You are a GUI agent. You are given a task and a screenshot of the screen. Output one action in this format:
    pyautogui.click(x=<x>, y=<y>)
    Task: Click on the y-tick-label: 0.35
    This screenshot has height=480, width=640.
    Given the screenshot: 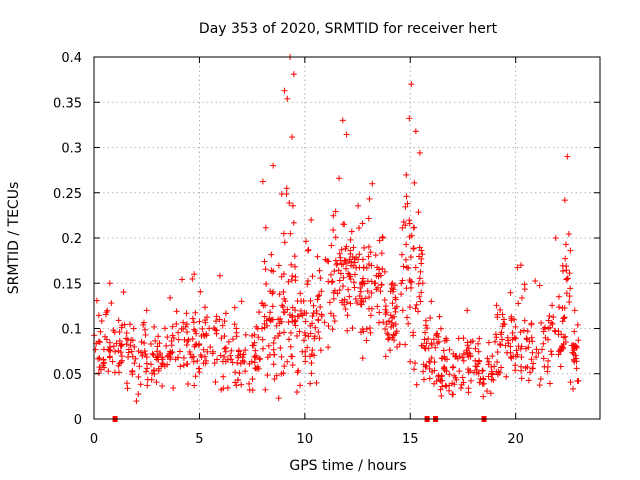 What is the action you would take?
    pyautogui.click(x=67, y=103)
    